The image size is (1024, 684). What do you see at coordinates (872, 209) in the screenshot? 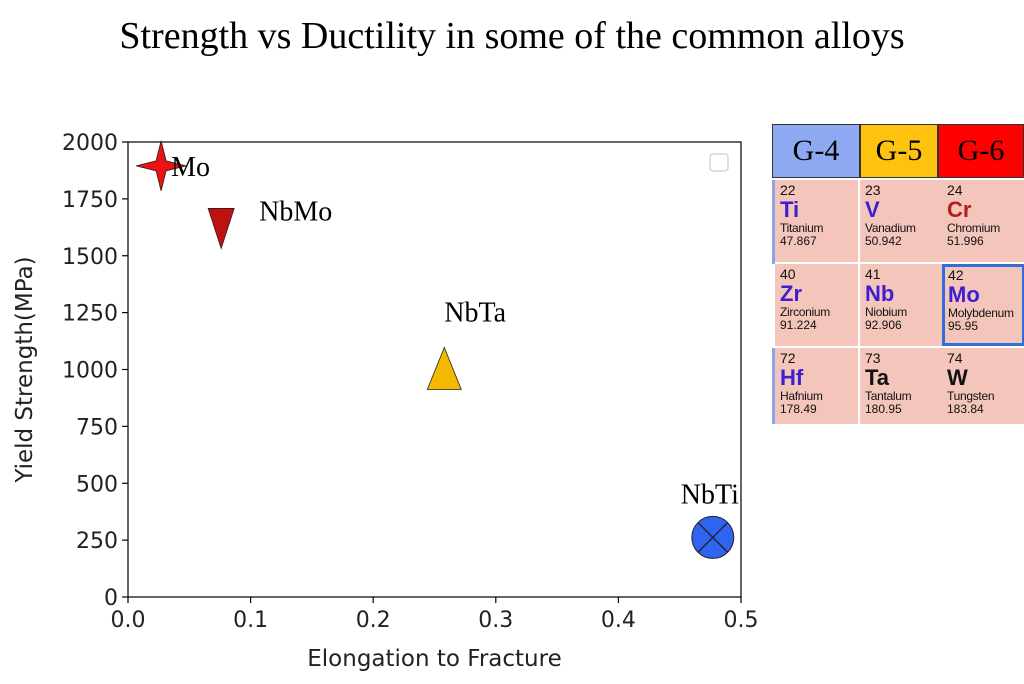
I see `element-symbol: V` at bounding box center [872, 209].